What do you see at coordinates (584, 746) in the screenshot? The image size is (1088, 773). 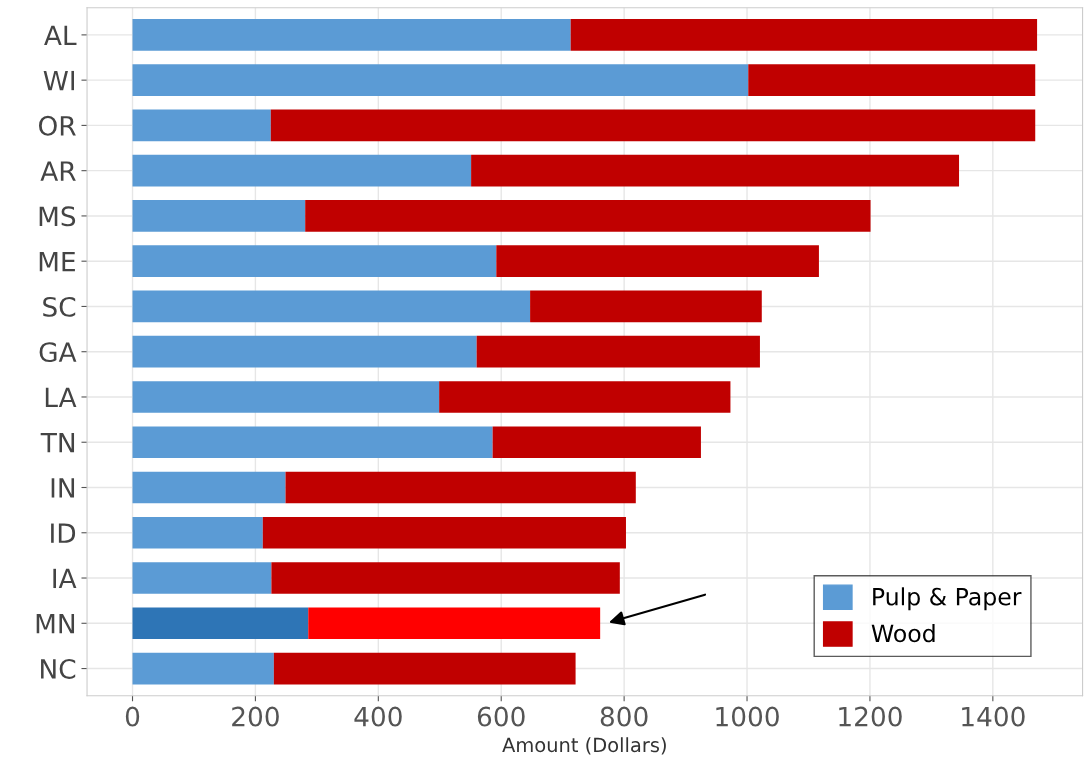 I see `x-axis-title: Amount (Dollars)` at bounding box center [584, 746].